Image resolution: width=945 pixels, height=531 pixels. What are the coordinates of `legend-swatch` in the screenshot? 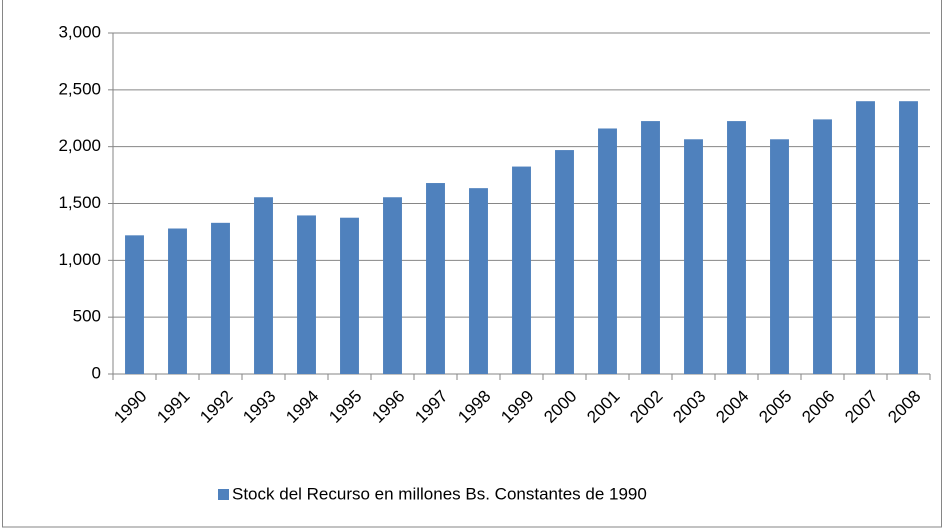 It's located at (223, 494).